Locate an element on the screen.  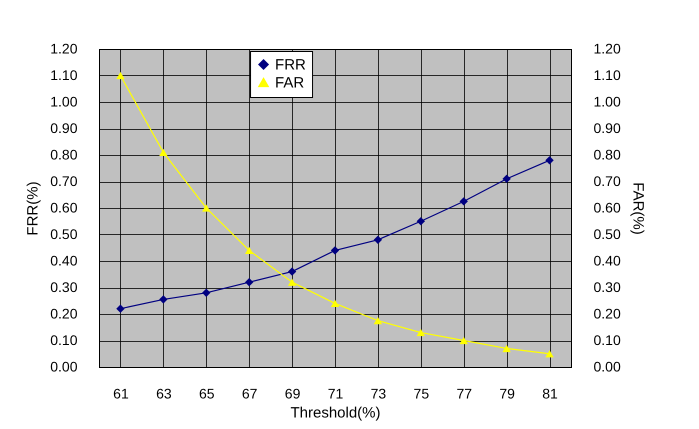
y2-tick-label: 0.30 is located at coordinates (607, 287).